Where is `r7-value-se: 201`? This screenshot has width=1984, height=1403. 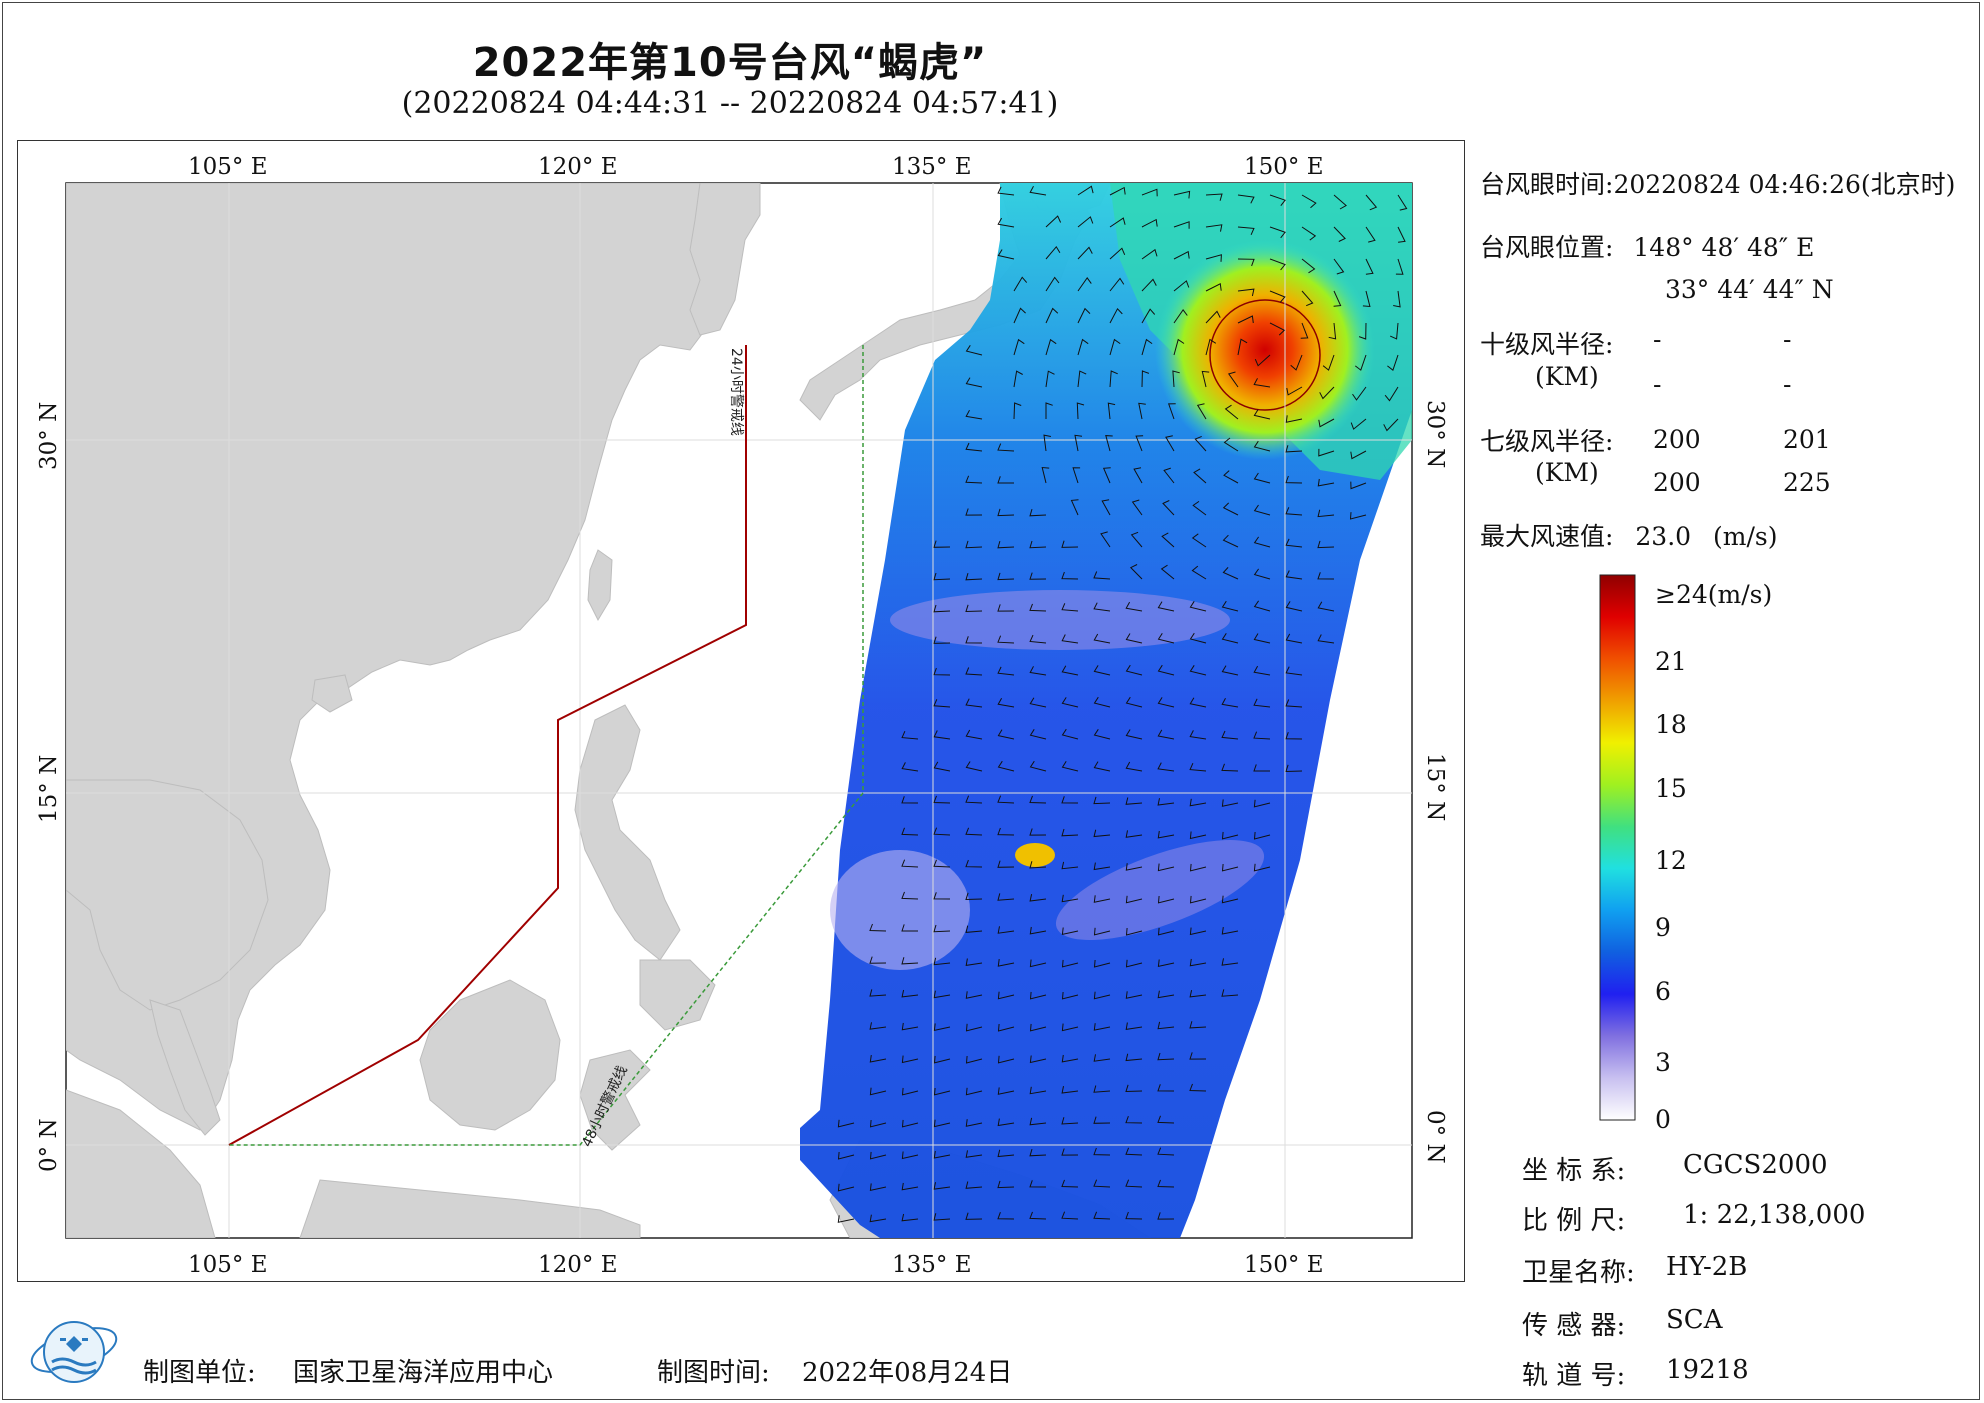 r7-value-se: 201 is located at coordinates (1807, 439).